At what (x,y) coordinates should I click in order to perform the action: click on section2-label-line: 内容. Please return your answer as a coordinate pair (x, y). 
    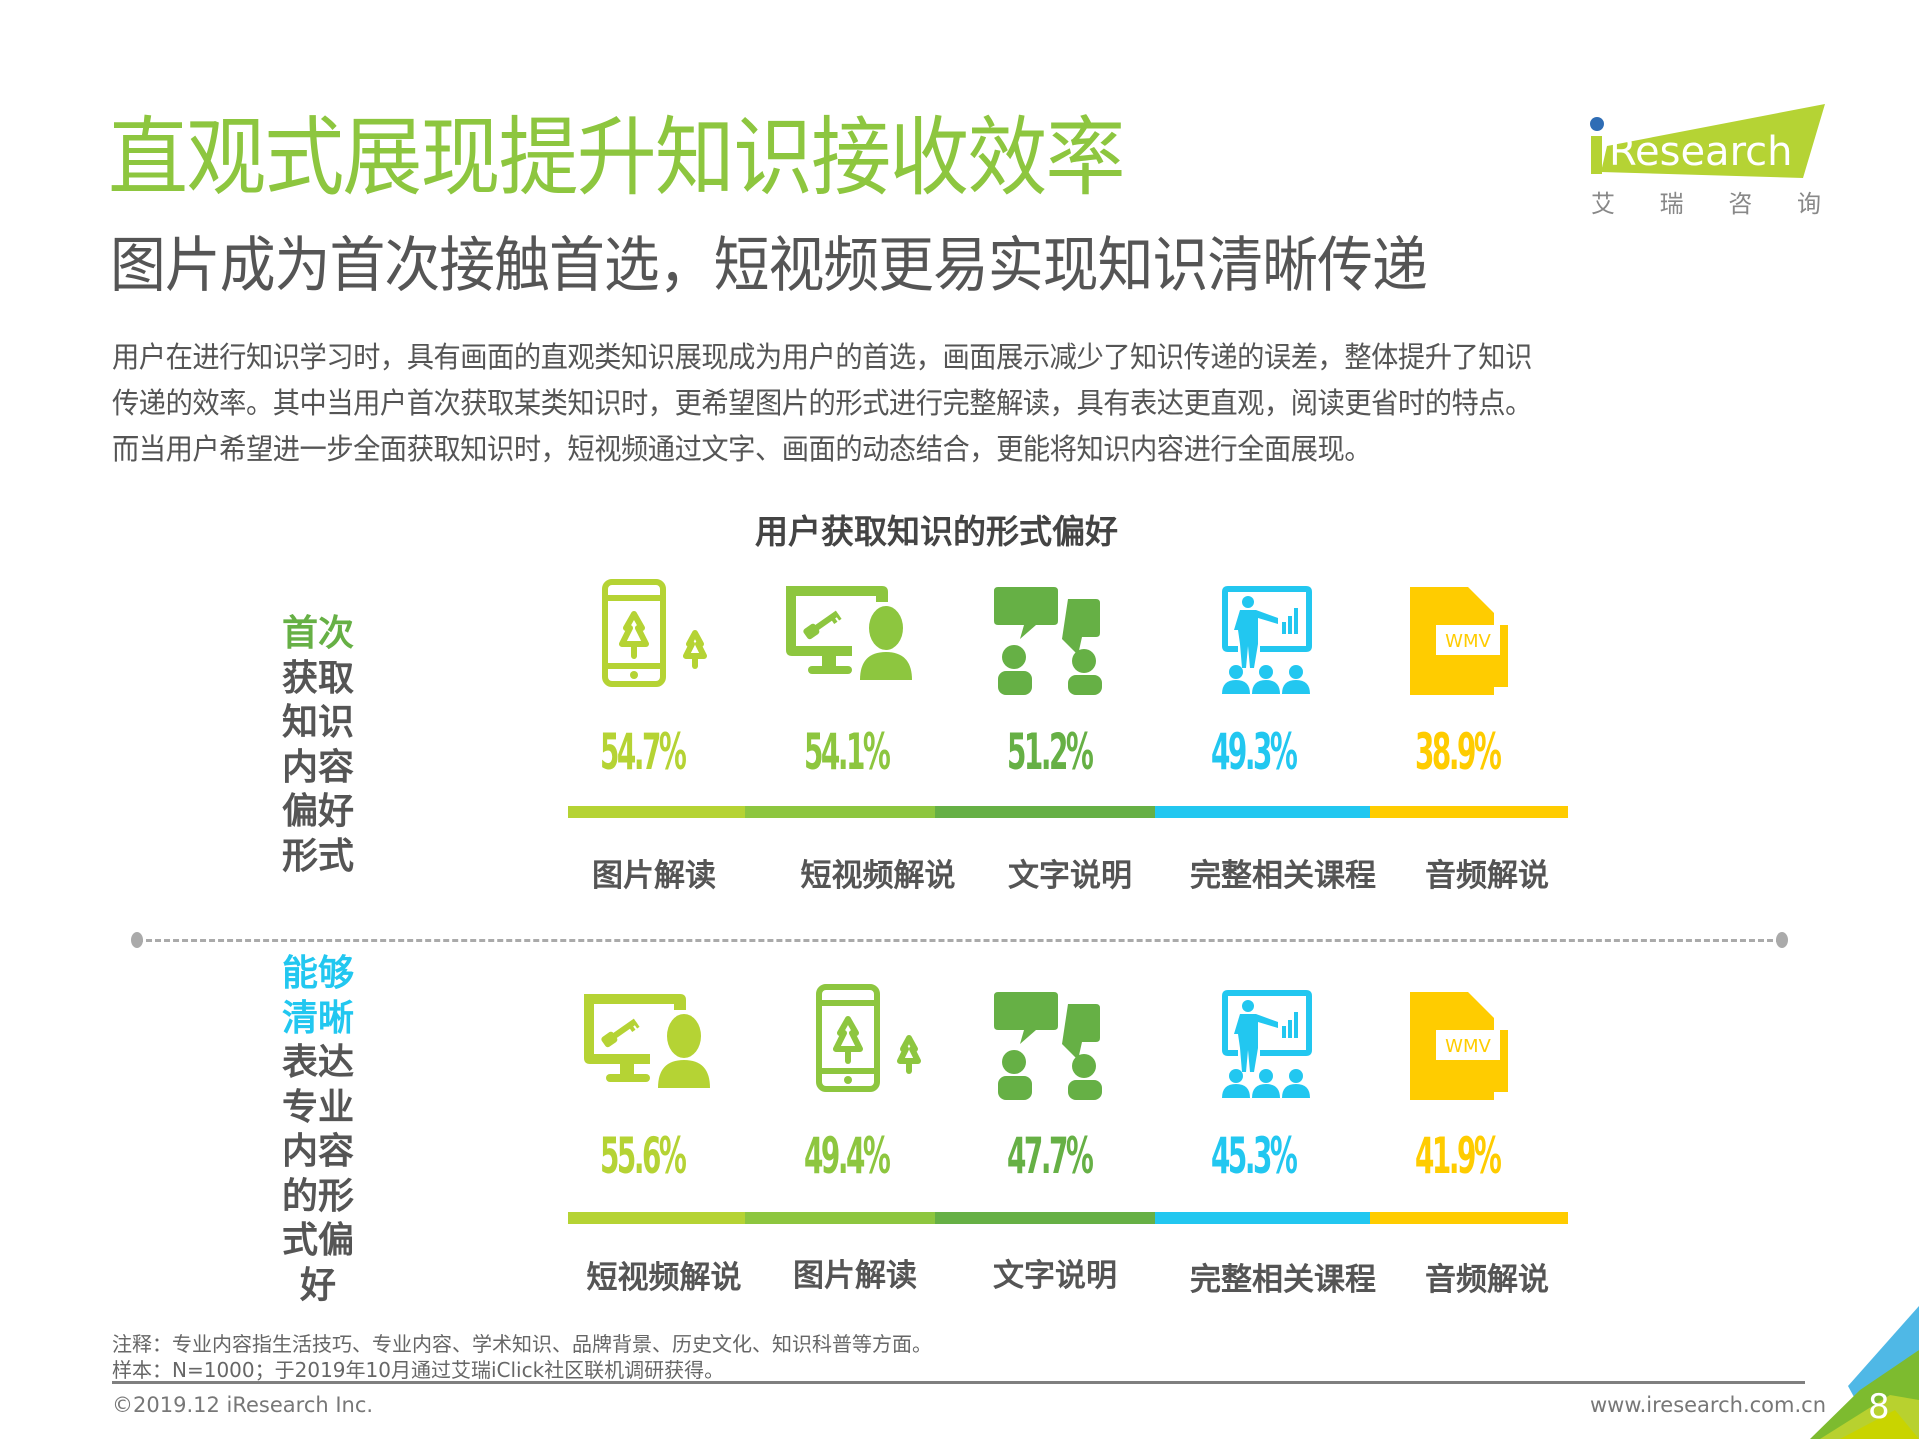
    Looking at the image, I should click on (317, 1151).